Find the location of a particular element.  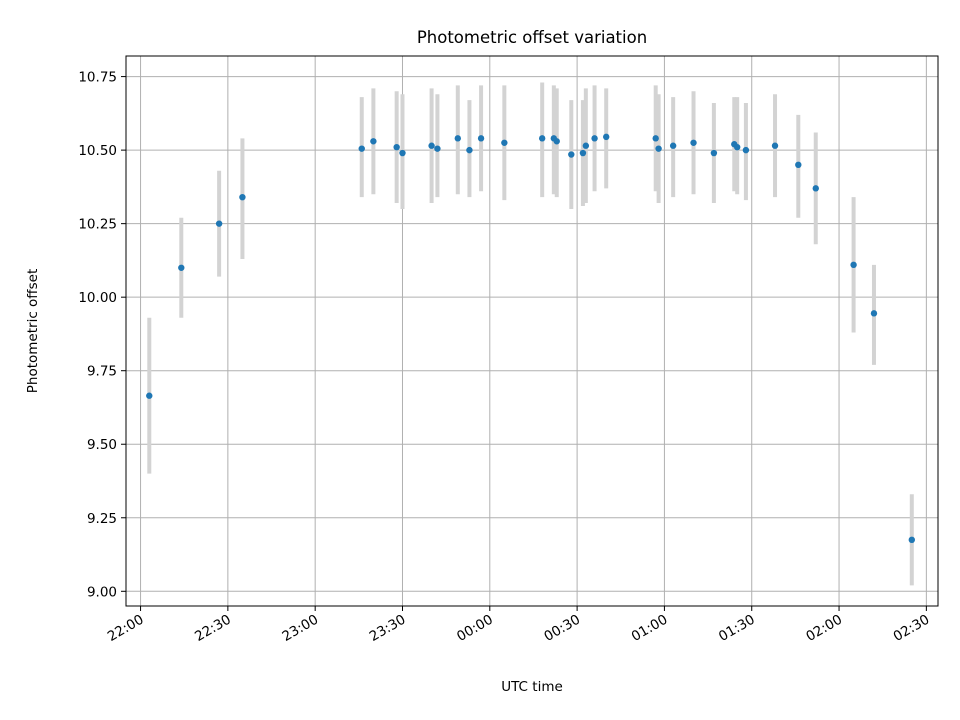

x-tick-label: 02:30 is located at coordinates (912, 628).